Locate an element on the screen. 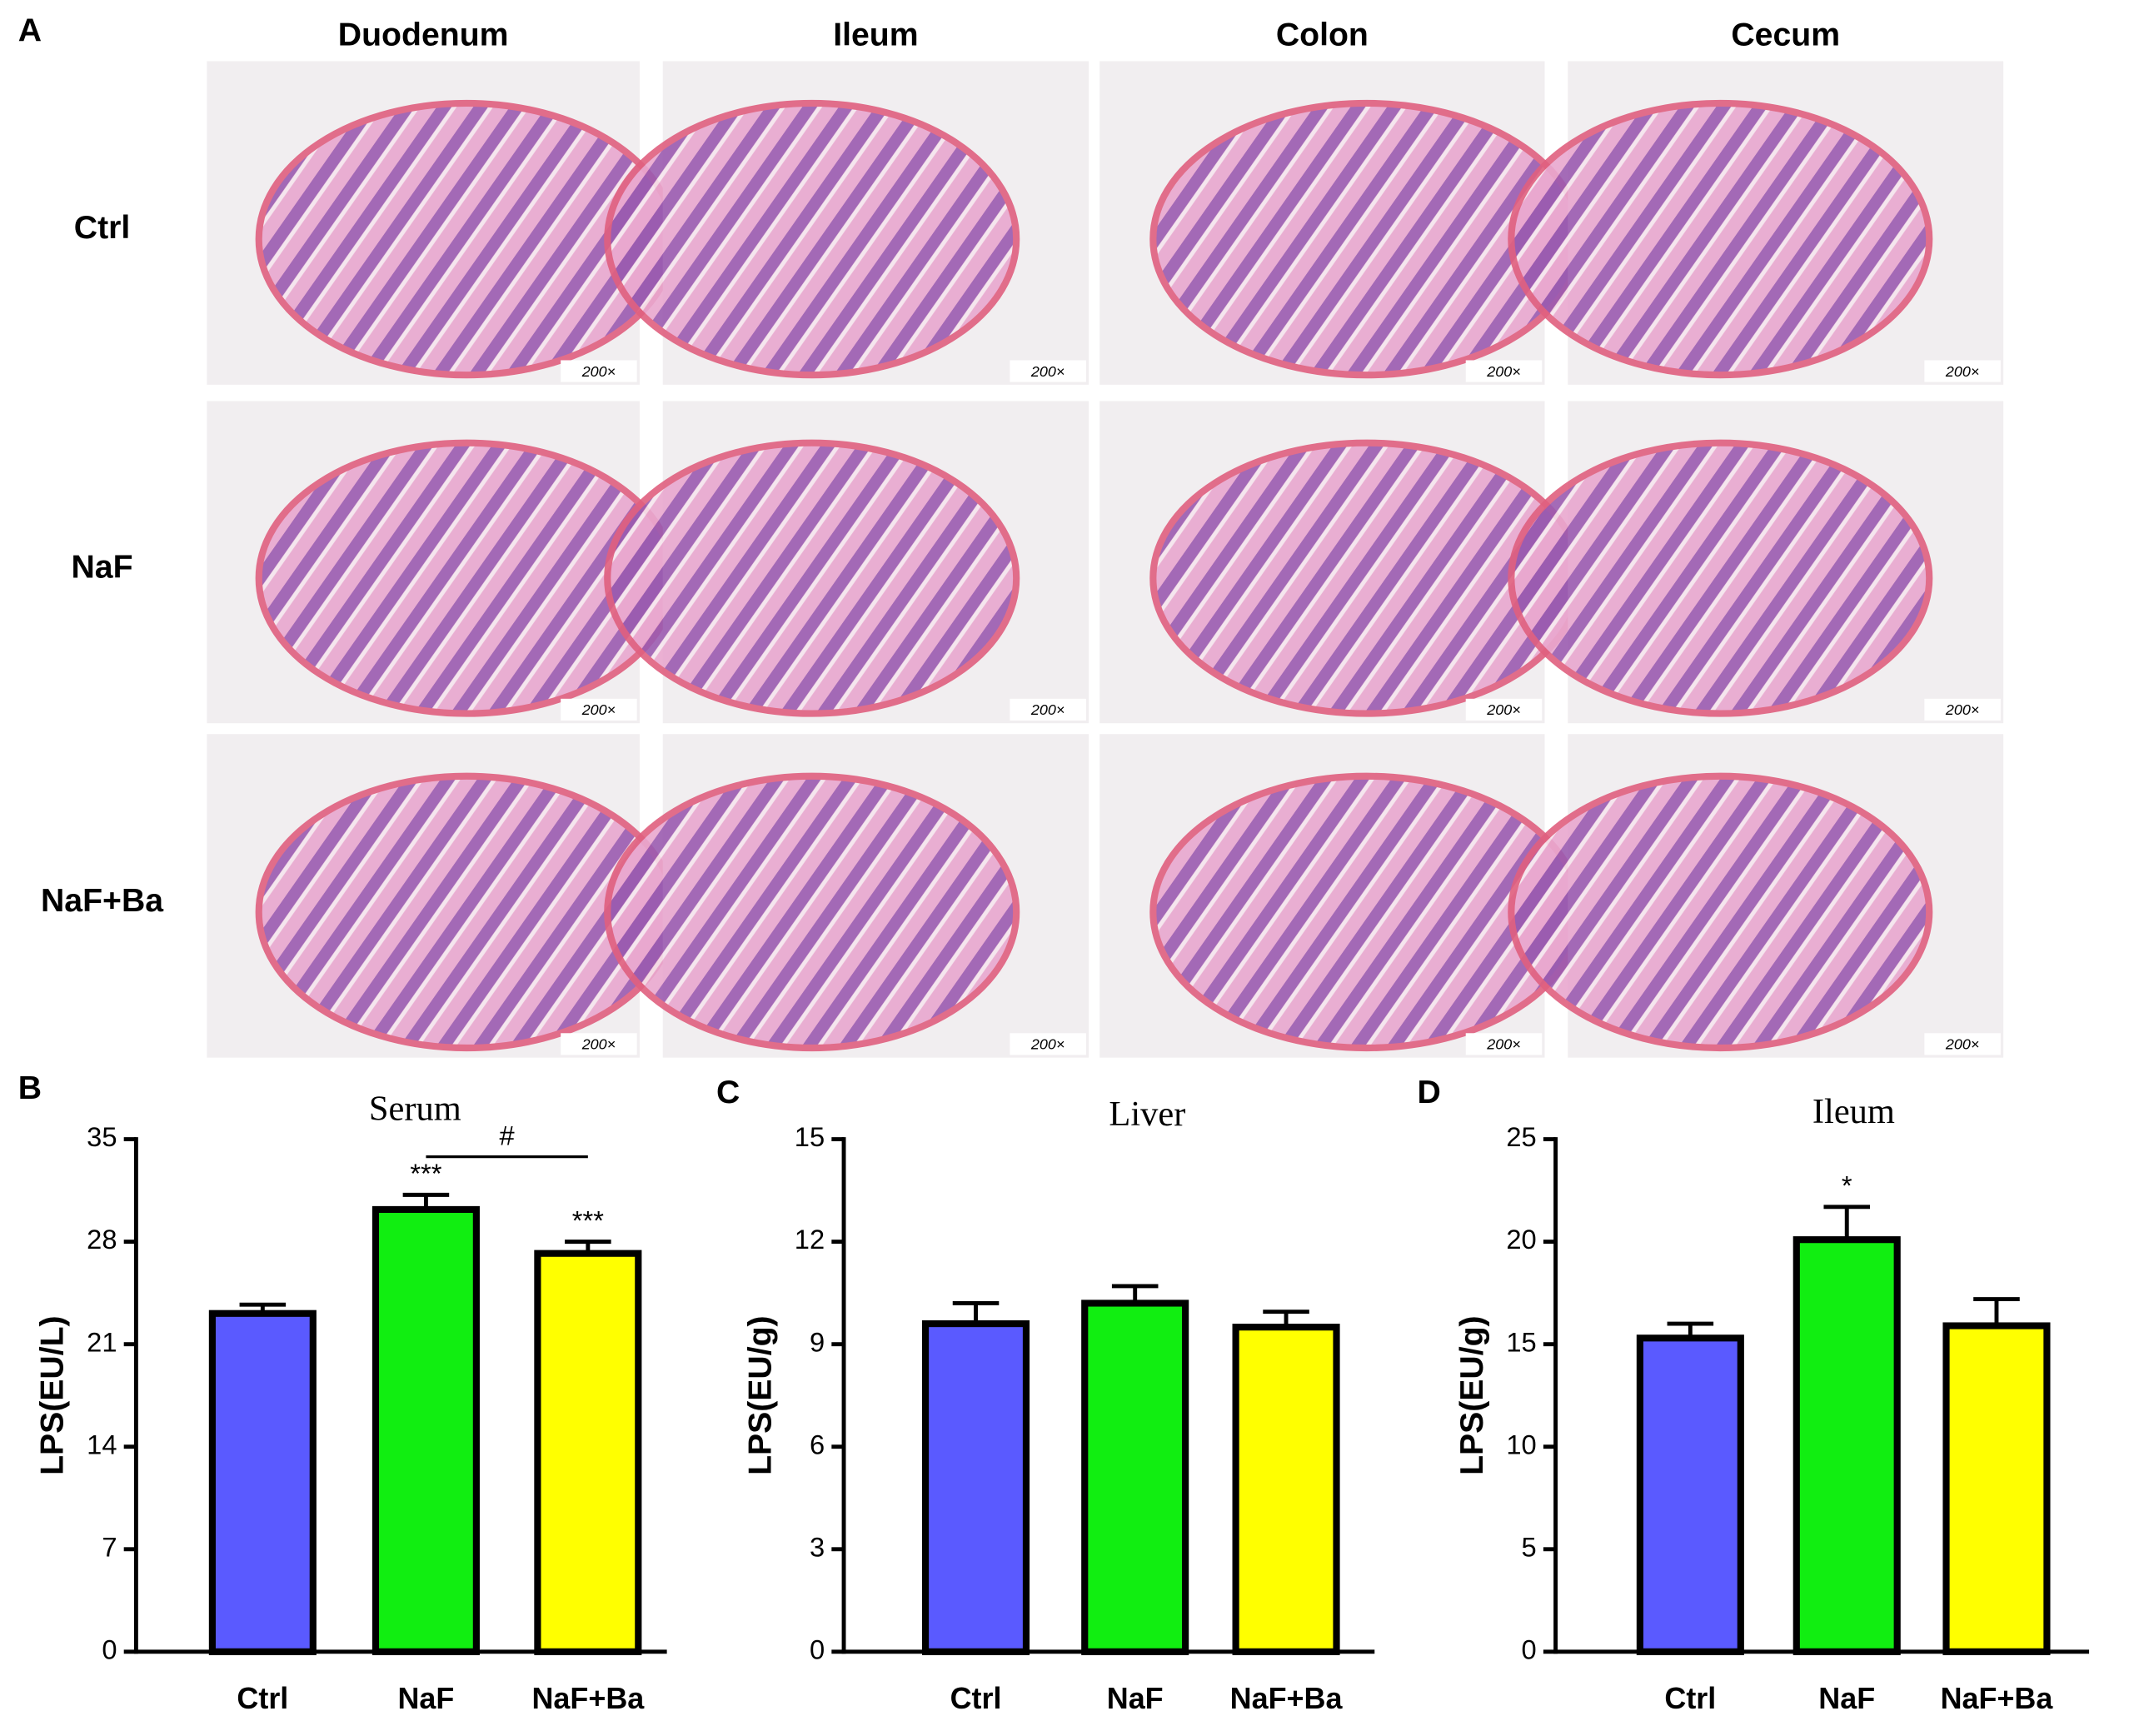 This screenshot has height=1736, width=2134. panel-label: A is located at coordinates (30, 31).